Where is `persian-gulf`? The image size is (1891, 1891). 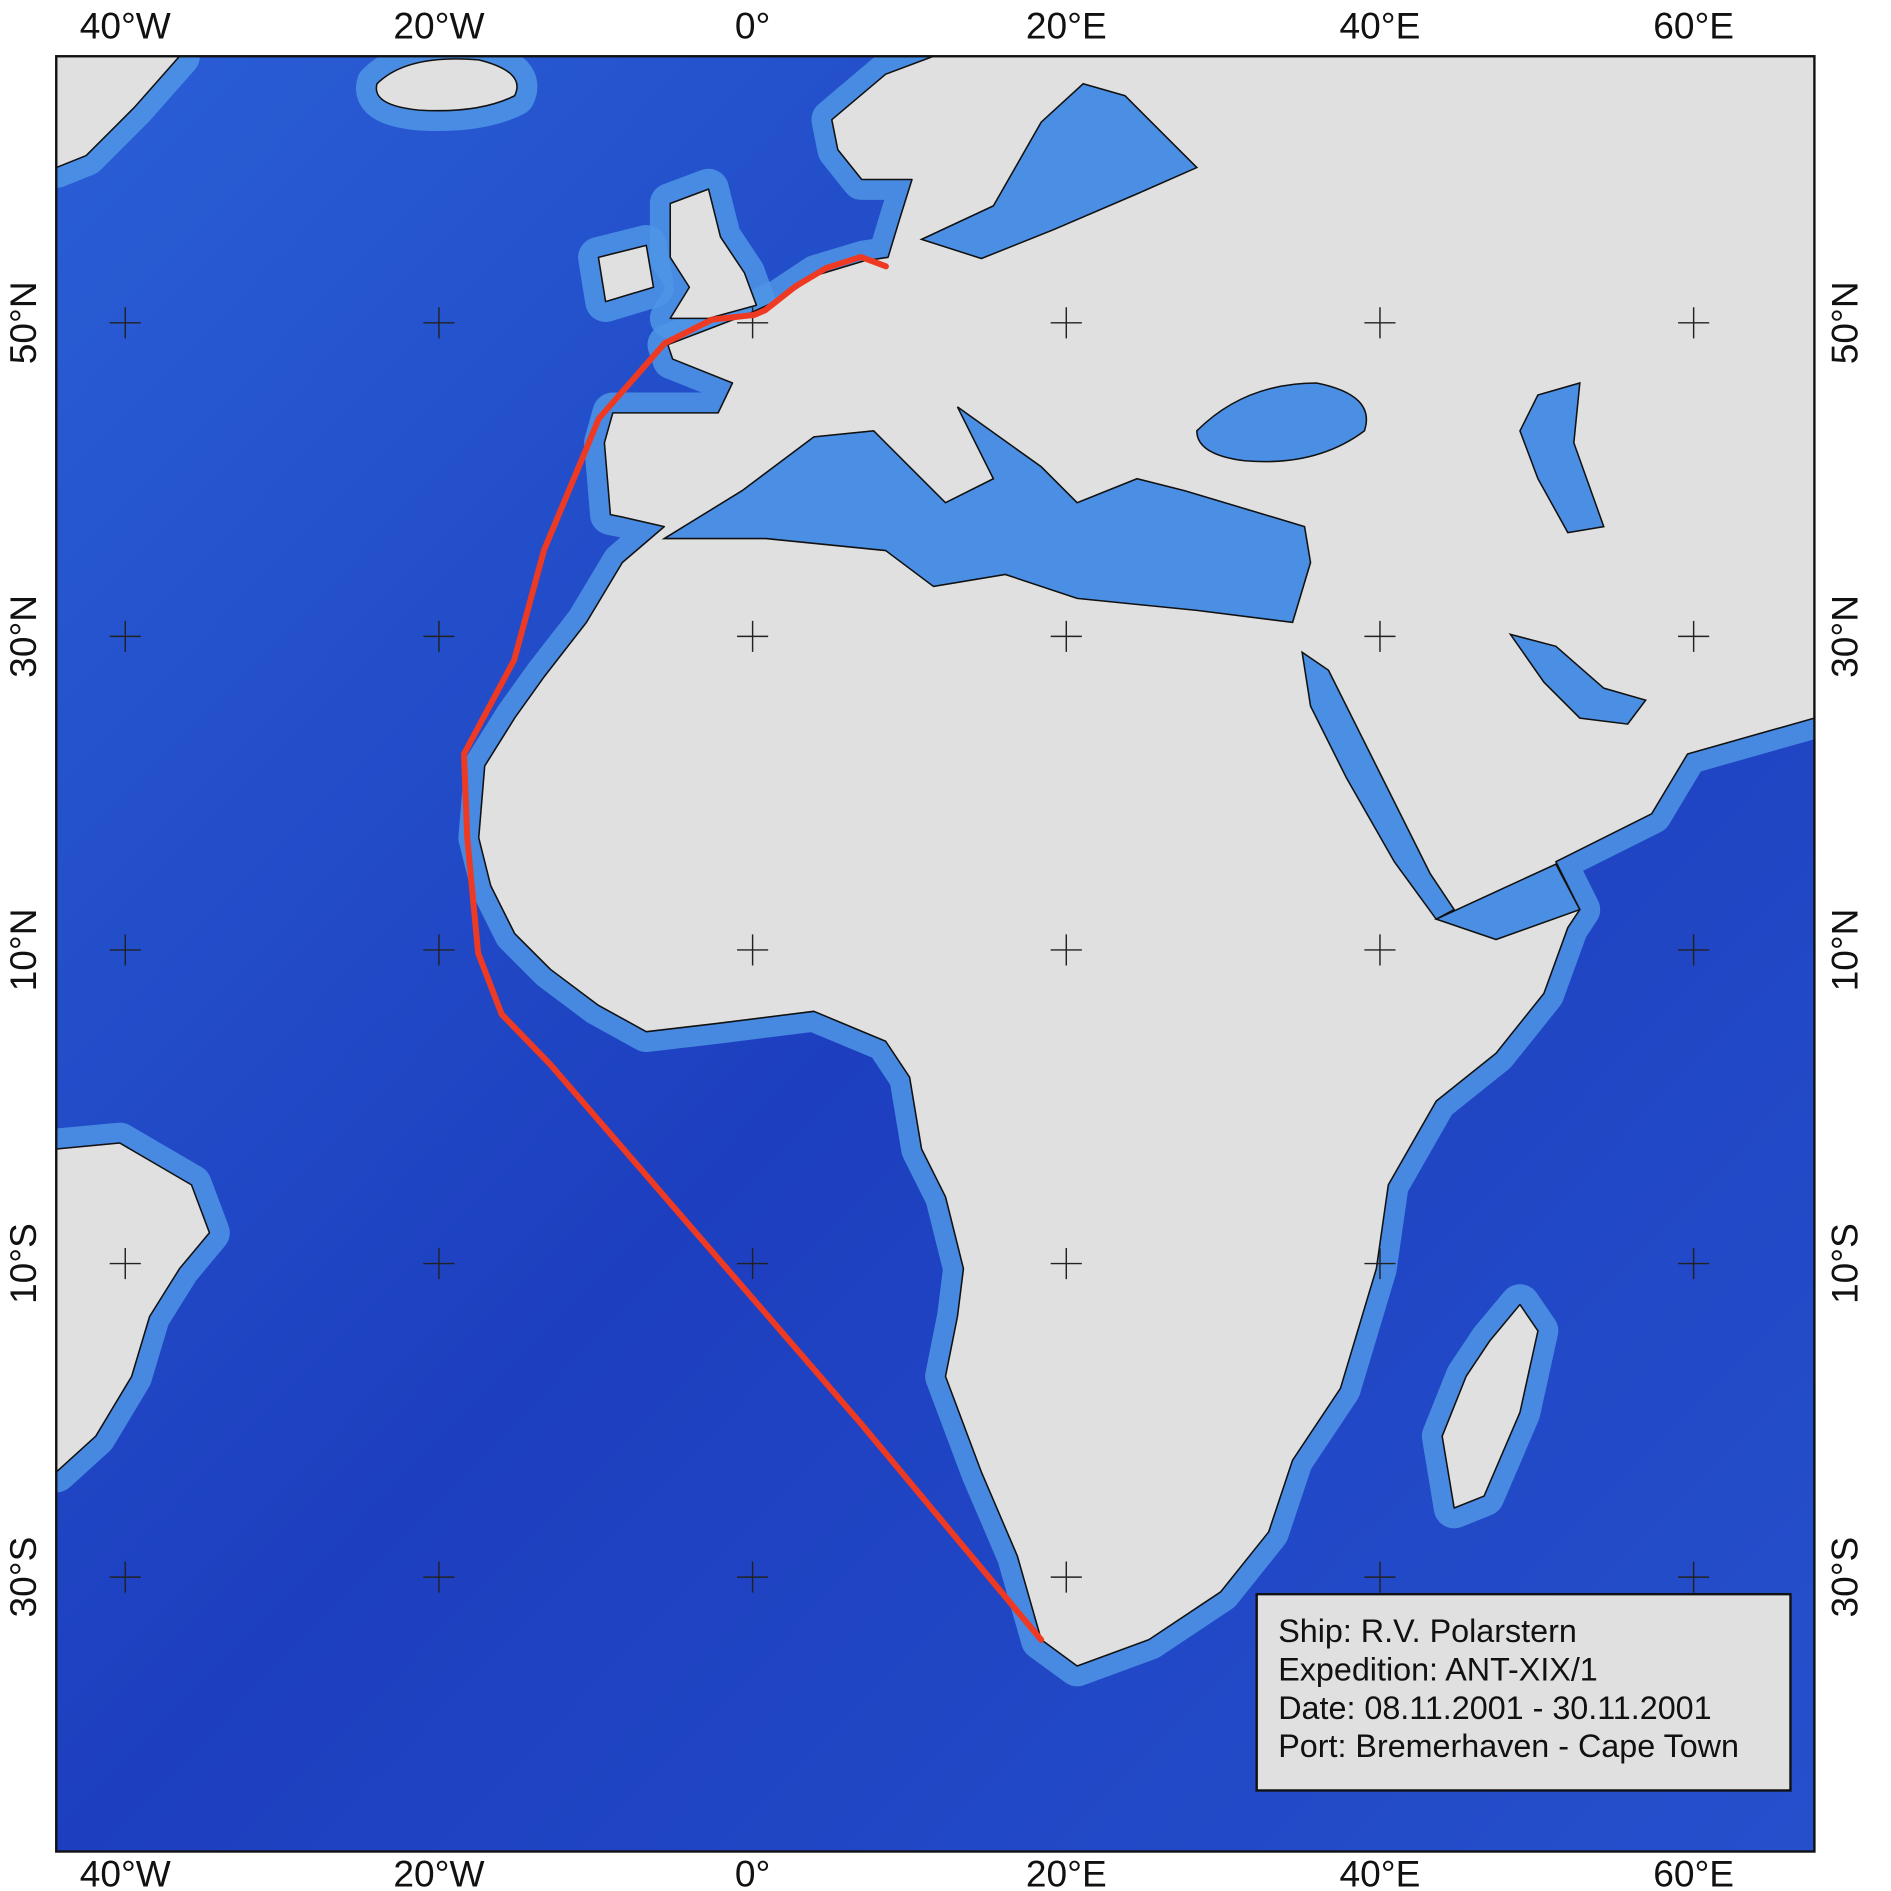
persian-gulf is located at coordinates (1577, 679).